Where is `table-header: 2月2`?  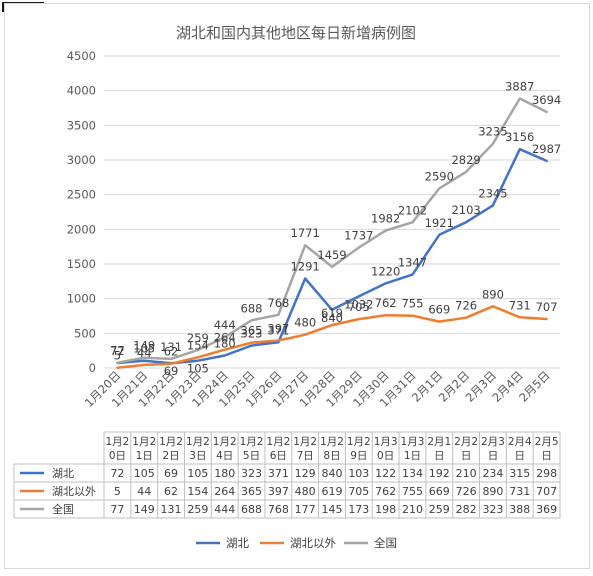 table-header: 2月2 is located at coordinates (466, 442).